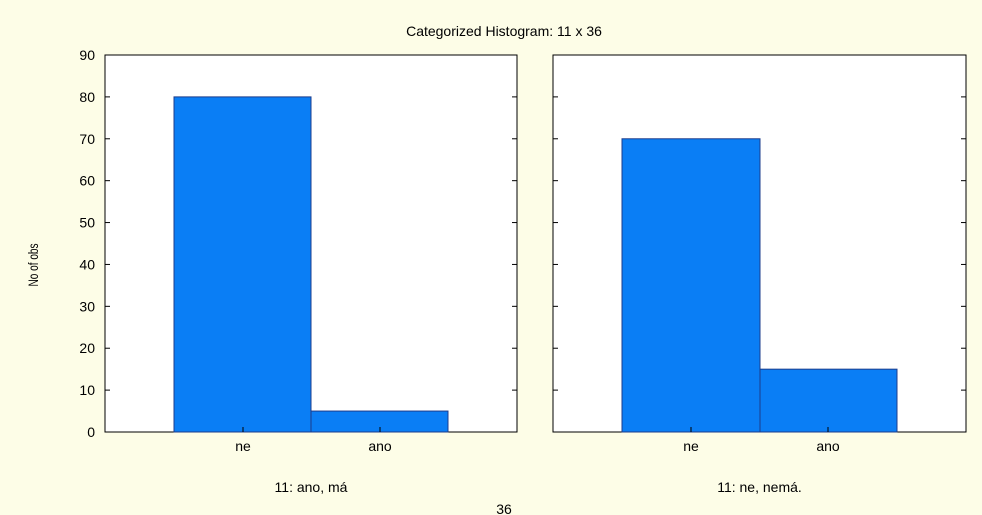  I want to click on y-tick-label: 90, so click(87, 55).